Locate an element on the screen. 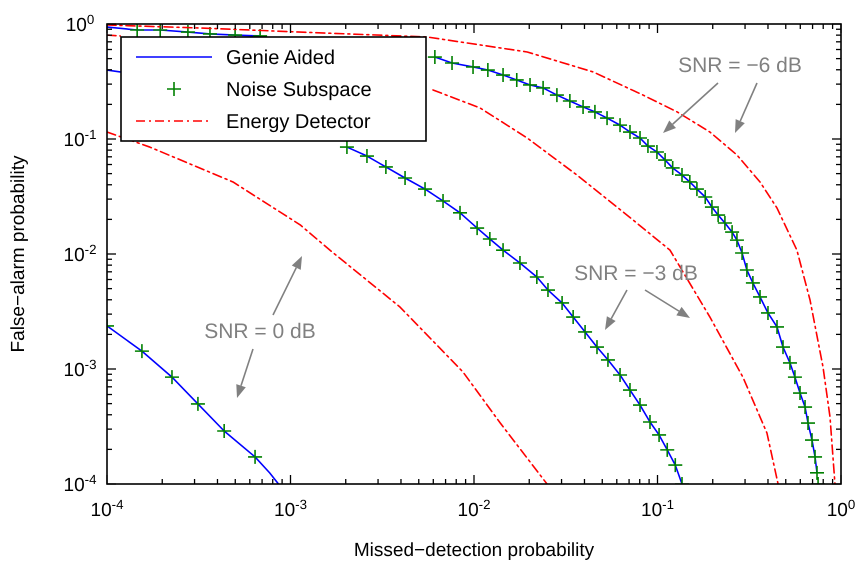 This screenshot has height=570, width=863. x-tick-label: 10$^{-1}$ is located at coordinates (657, 508).